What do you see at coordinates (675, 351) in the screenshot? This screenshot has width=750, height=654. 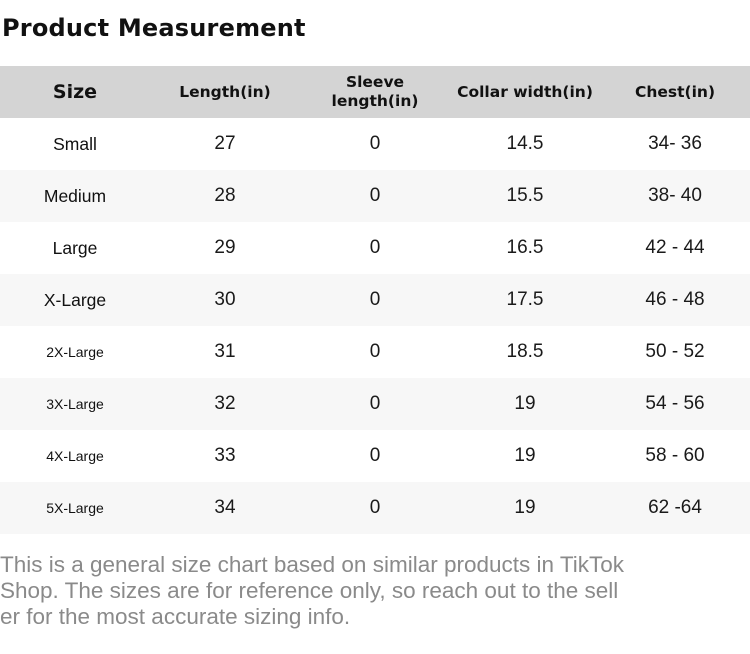 I see `chest-cell: 50 - 52` at bounding box center [675, 351].